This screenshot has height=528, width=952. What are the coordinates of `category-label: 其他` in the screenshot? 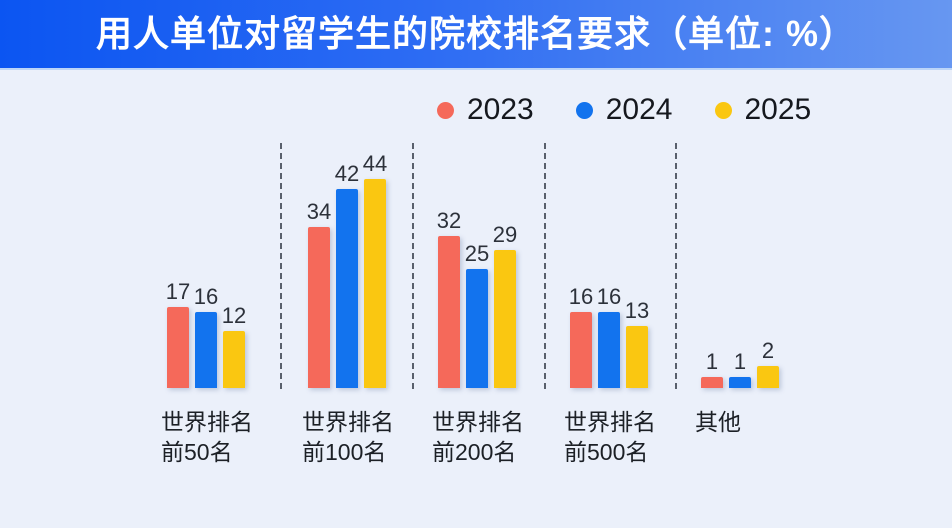 It's located at (718, 422).